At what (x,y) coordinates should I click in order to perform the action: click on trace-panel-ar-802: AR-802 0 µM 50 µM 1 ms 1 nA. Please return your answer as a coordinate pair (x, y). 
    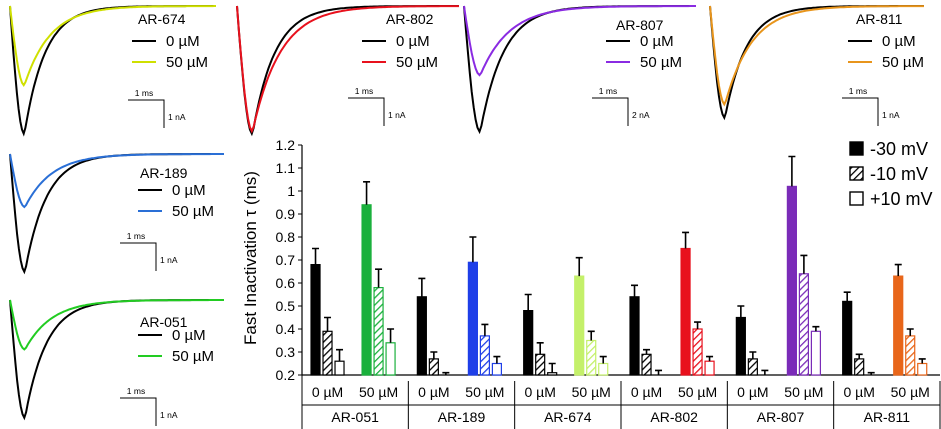
    Looking at the image, I should click on (347, 71).